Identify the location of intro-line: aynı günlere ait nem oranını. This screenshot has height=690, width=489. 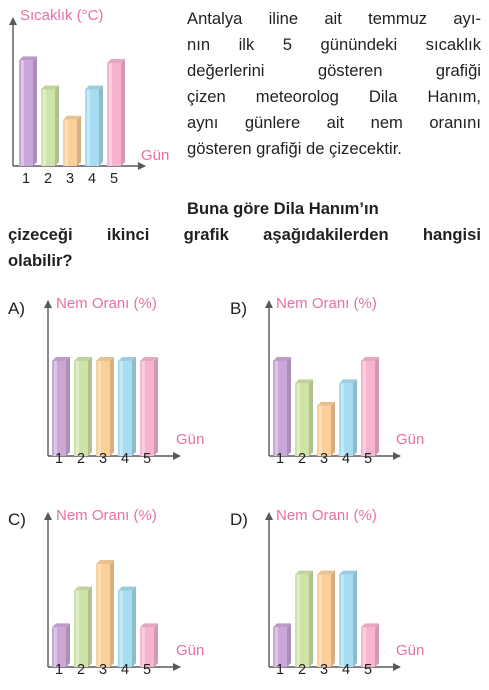
(334, 122).